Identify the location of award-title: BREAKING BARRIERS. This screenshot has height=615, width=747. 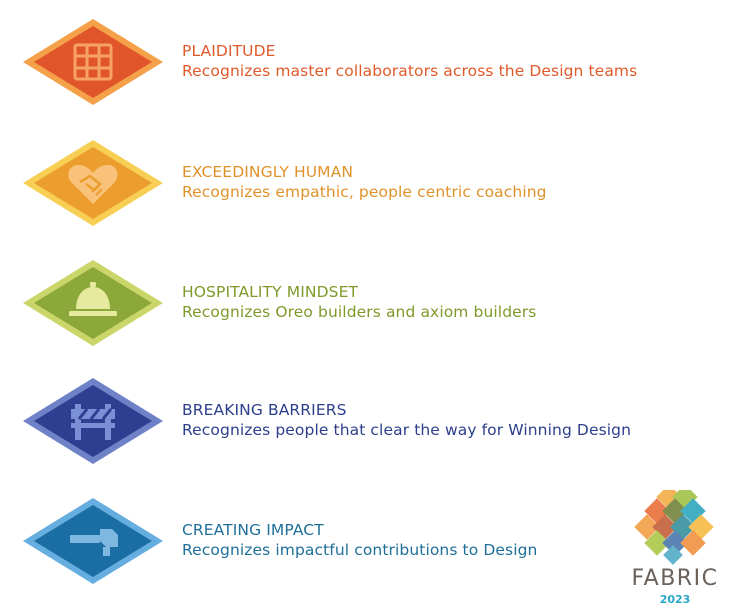
(264, 410).